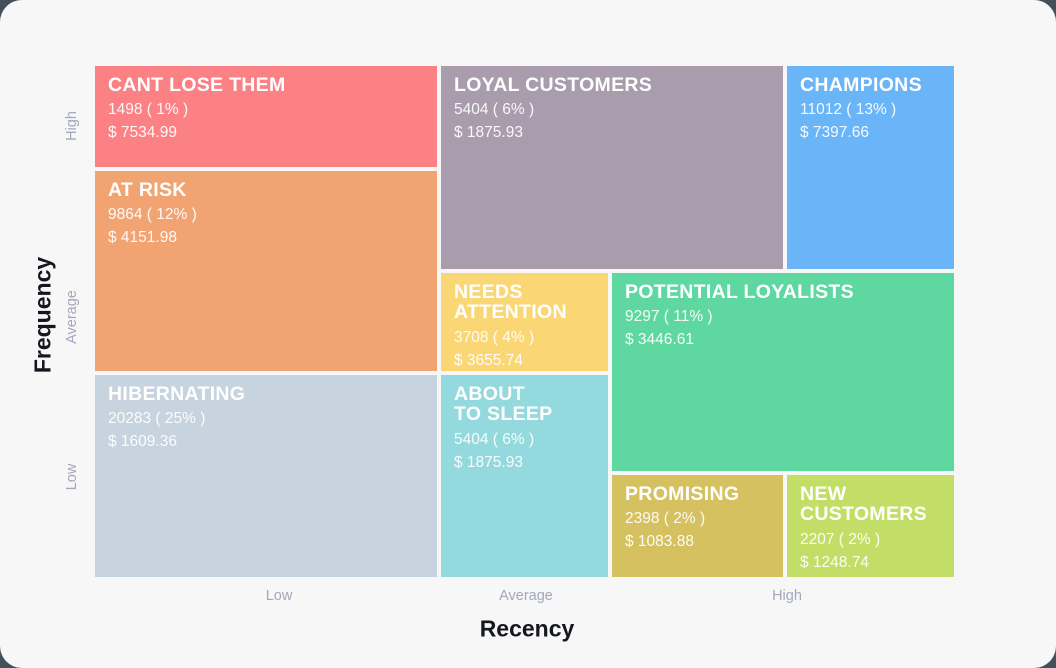 The image size is (1056, 668). I want to click on segment-title: CHAMPIONS, so click(861, 85).